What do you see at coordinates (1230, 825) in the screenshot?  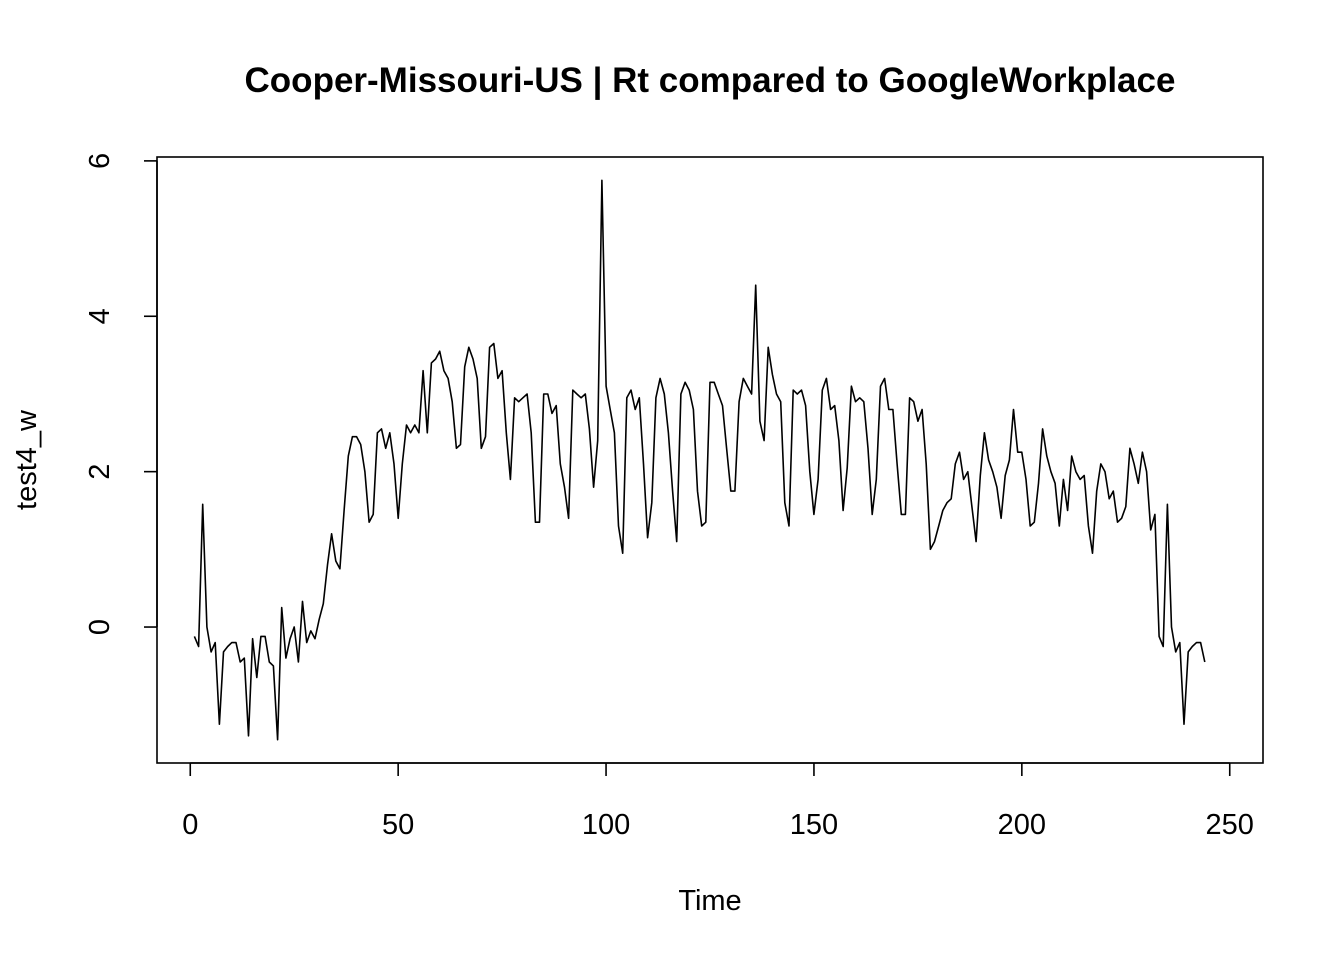 I see `x-tick-label: 250` at bounding box center [1230, 825].